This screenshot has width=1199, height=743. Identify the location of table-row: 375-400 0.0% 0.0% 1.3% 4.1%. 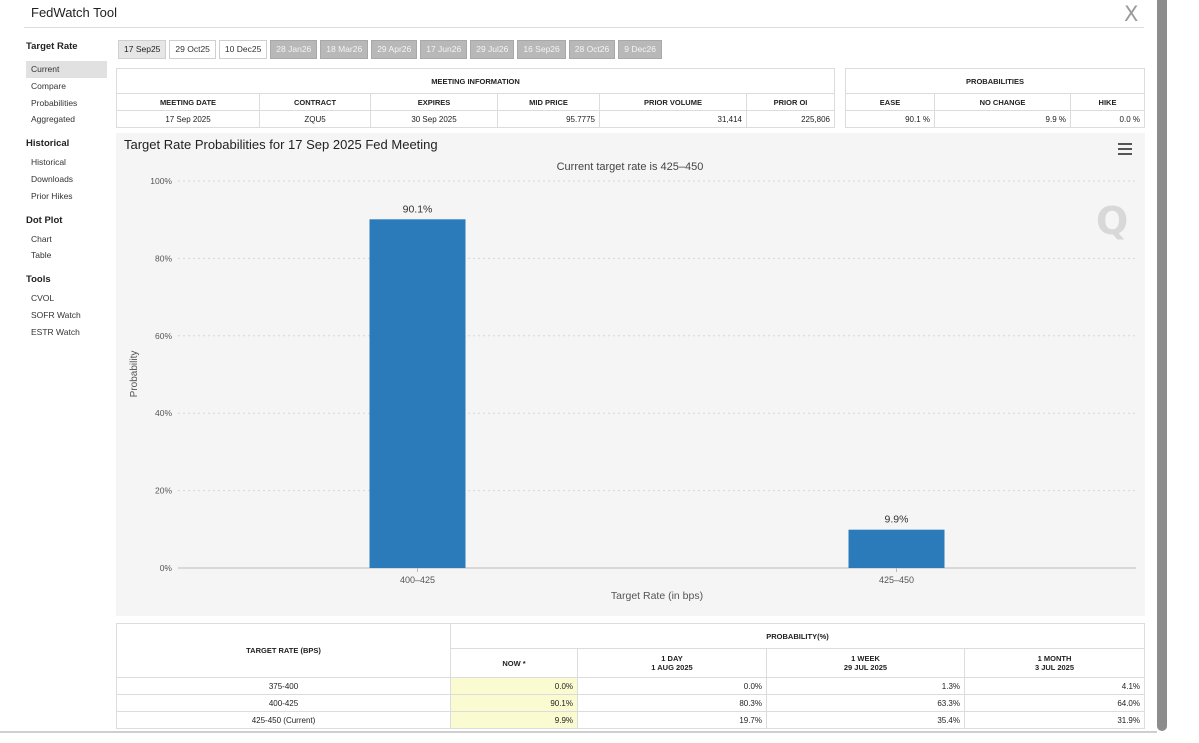
(630, 686).